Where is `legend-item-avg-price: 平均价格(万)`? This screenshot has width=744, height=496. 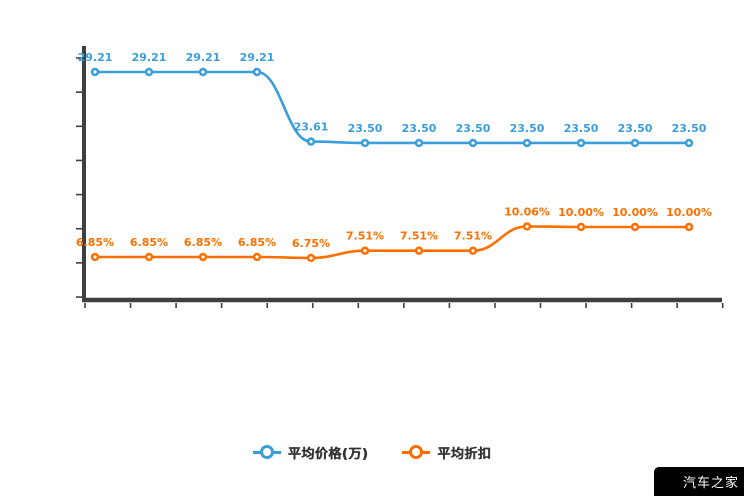 legend-item-avg-price: 平均价格(万) is located at coordinates (310, 452).